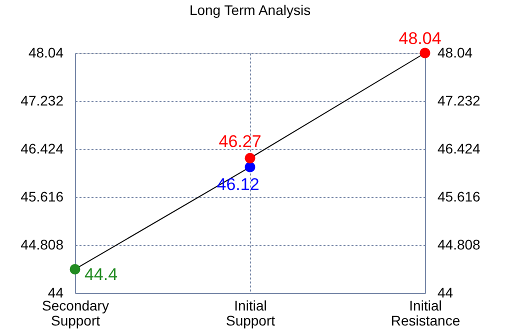  What do you see at coordinates (42, 244) in the screenshot?
I see `y-tick-label: 44.808` at bounding box center [42, 244].